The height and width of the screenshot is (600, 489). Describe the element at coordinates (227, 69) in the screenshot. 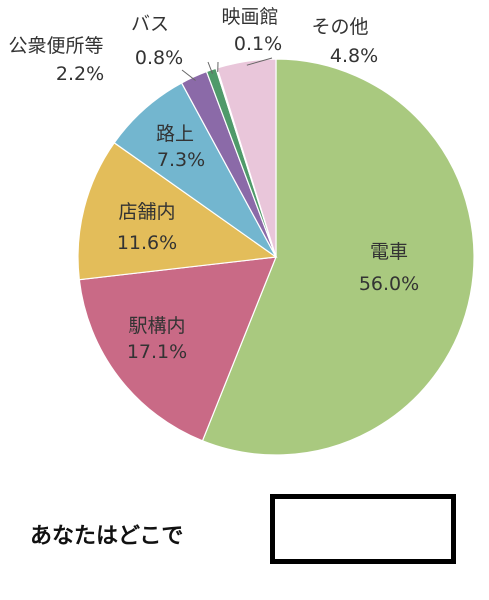

I see `leader-lines` at that location.